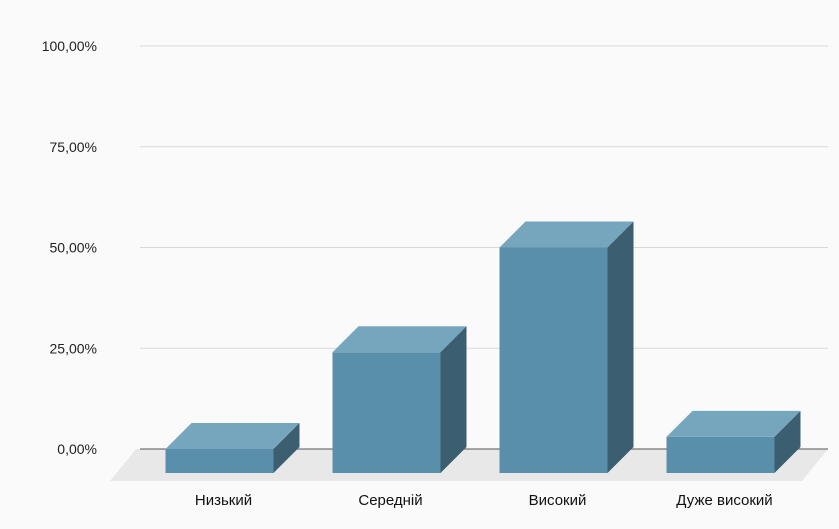 This screenshot has width=839, height=529. I want to click on x-tick-label: Низький, so click(223, 500).